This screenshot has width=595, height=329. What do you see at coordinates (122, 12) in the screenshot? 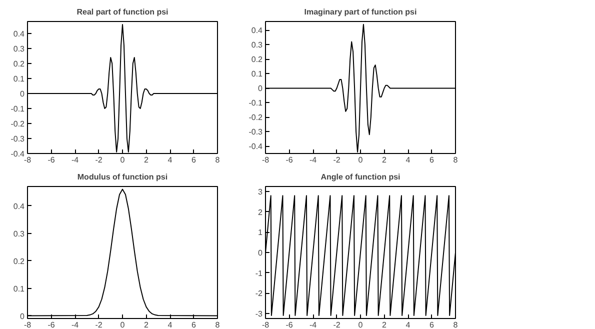
I see `chart-title: Real part of function psi` at bounding box center [122, 12].